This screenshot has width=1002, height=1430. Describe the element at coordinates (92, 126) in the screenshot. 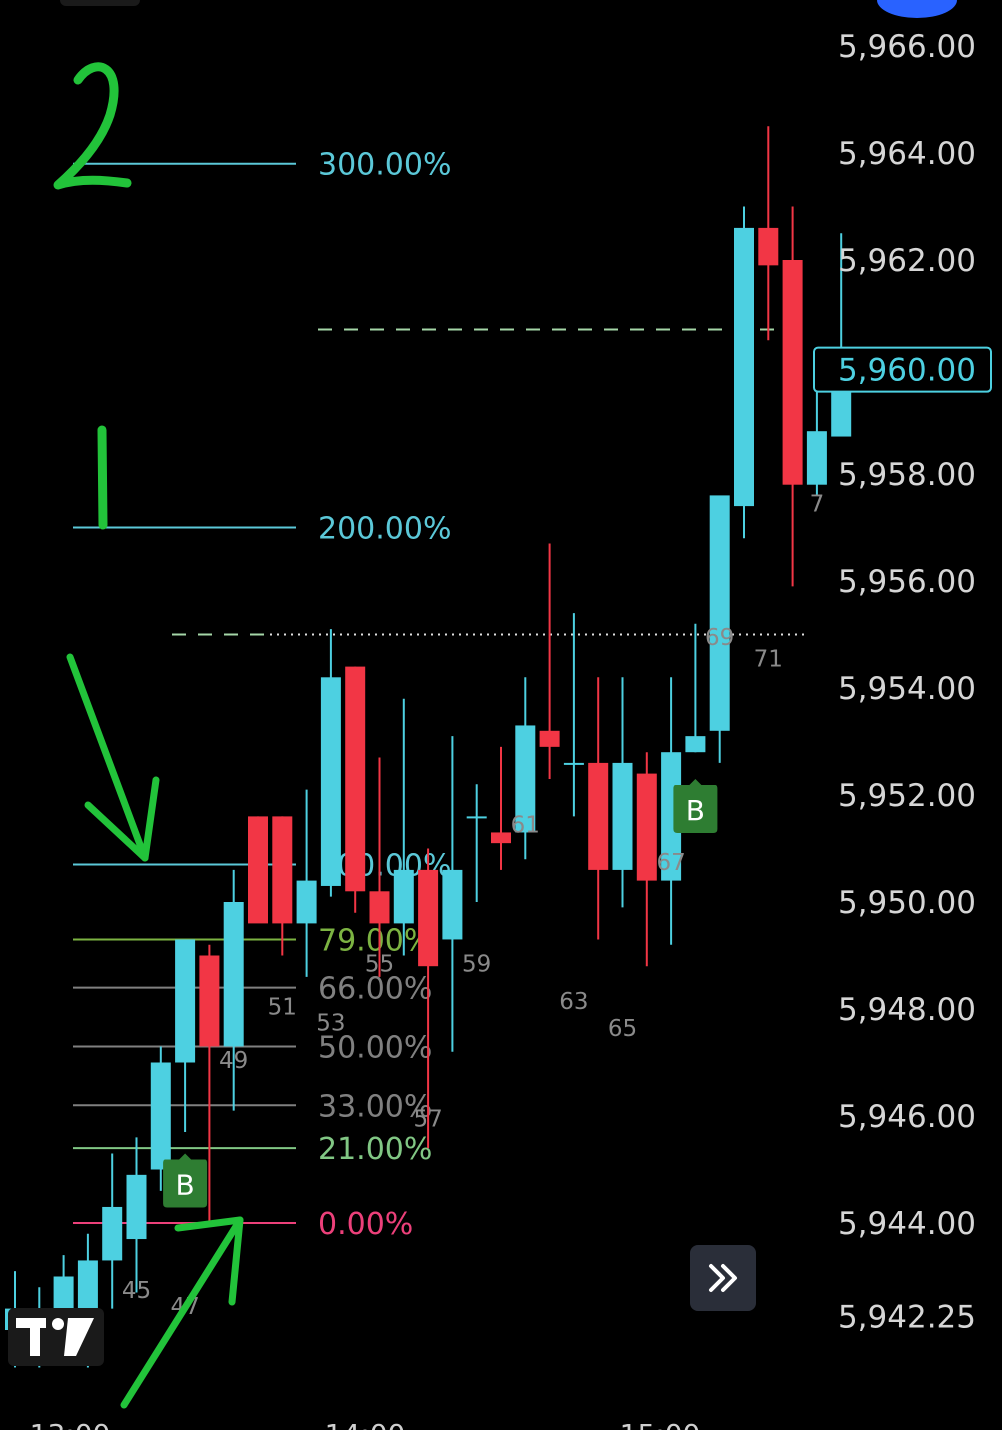

I see `annotation-two` at that location.